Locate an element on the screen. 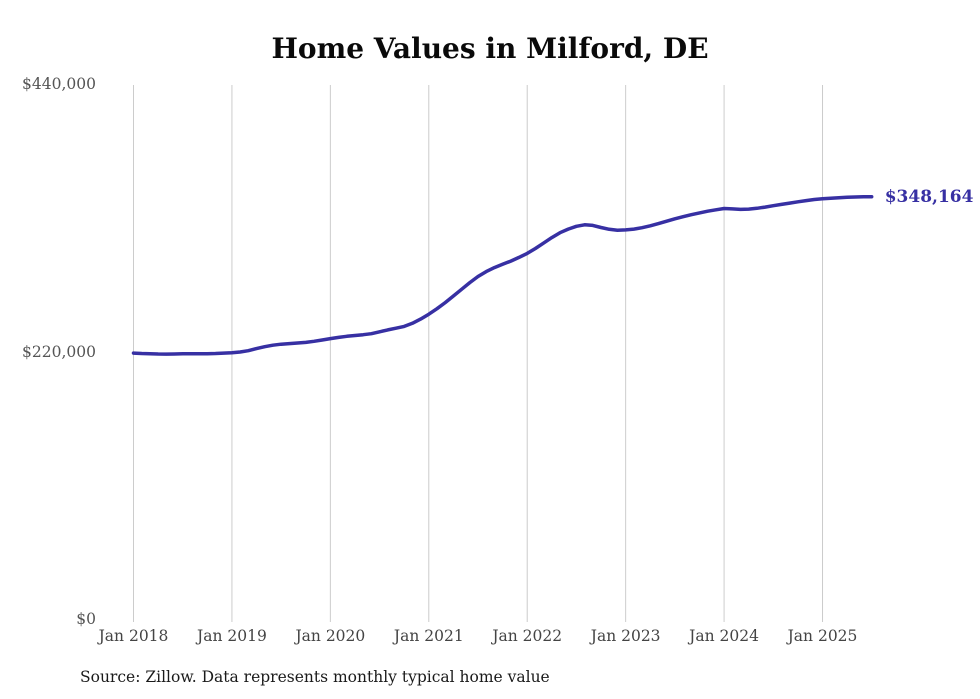 This screenshot has width=980, height=699. y-axis-tick-label: $220,000 is located at coordinates (59, 351).